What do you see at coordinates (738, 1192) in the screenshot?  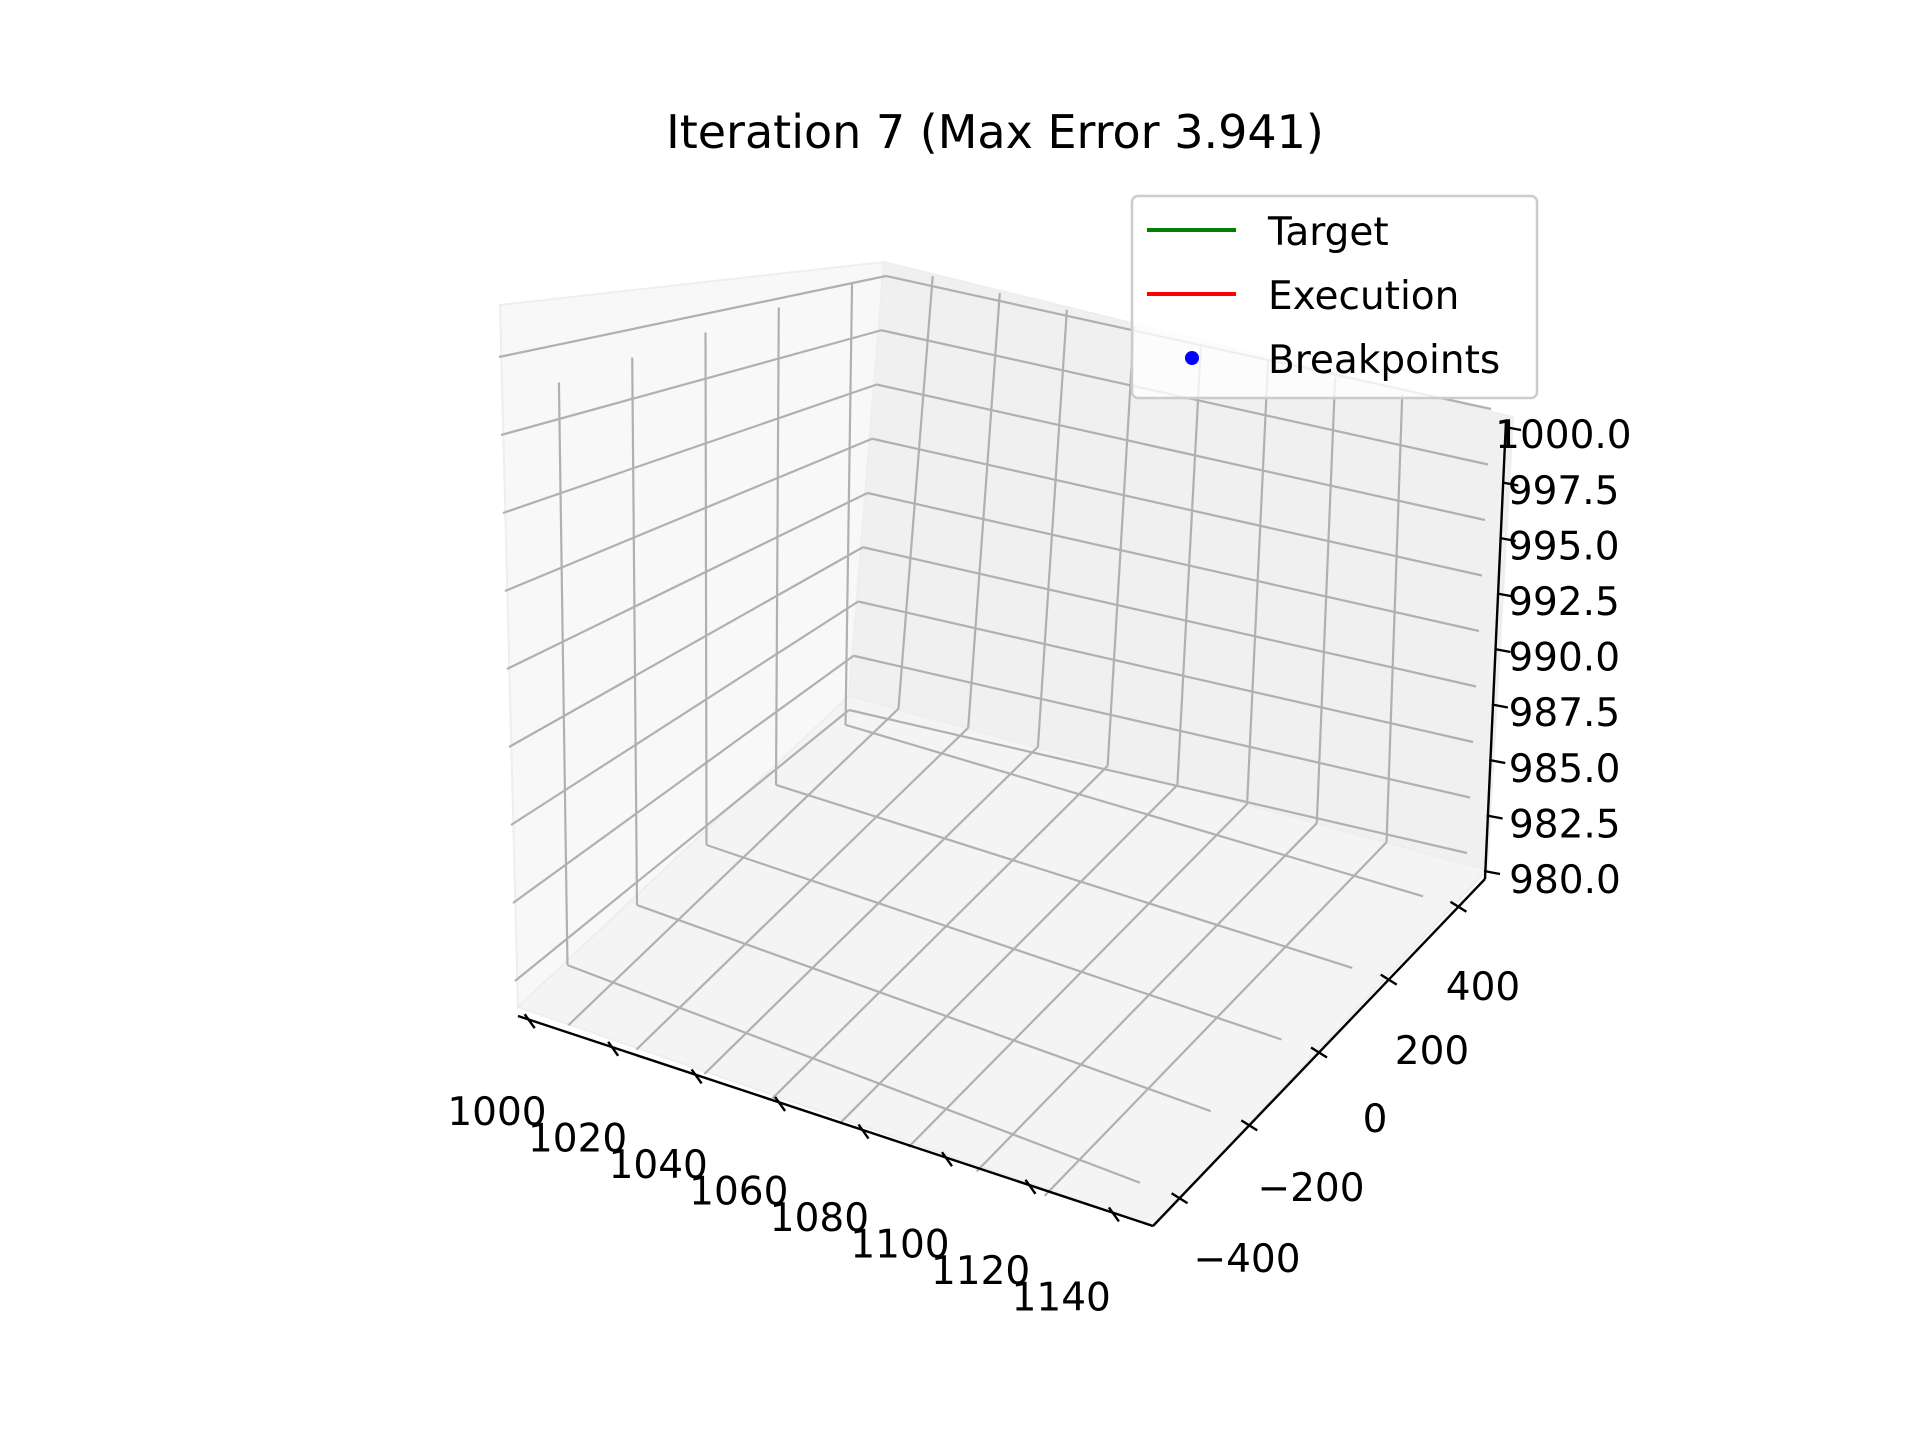 I see `x-tick-label: 1060` at bounding box center [738, 1192].